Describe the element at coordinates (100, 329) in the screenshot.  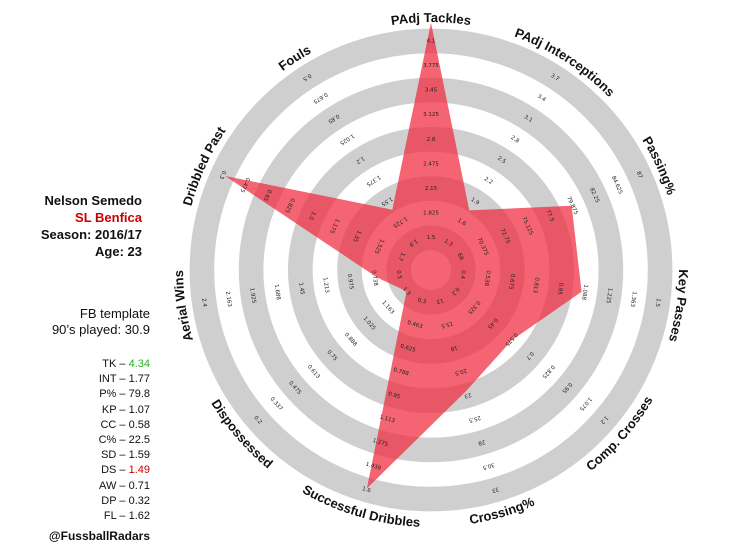
I see `nineties-played: 90’s played: 30.9` at that location.